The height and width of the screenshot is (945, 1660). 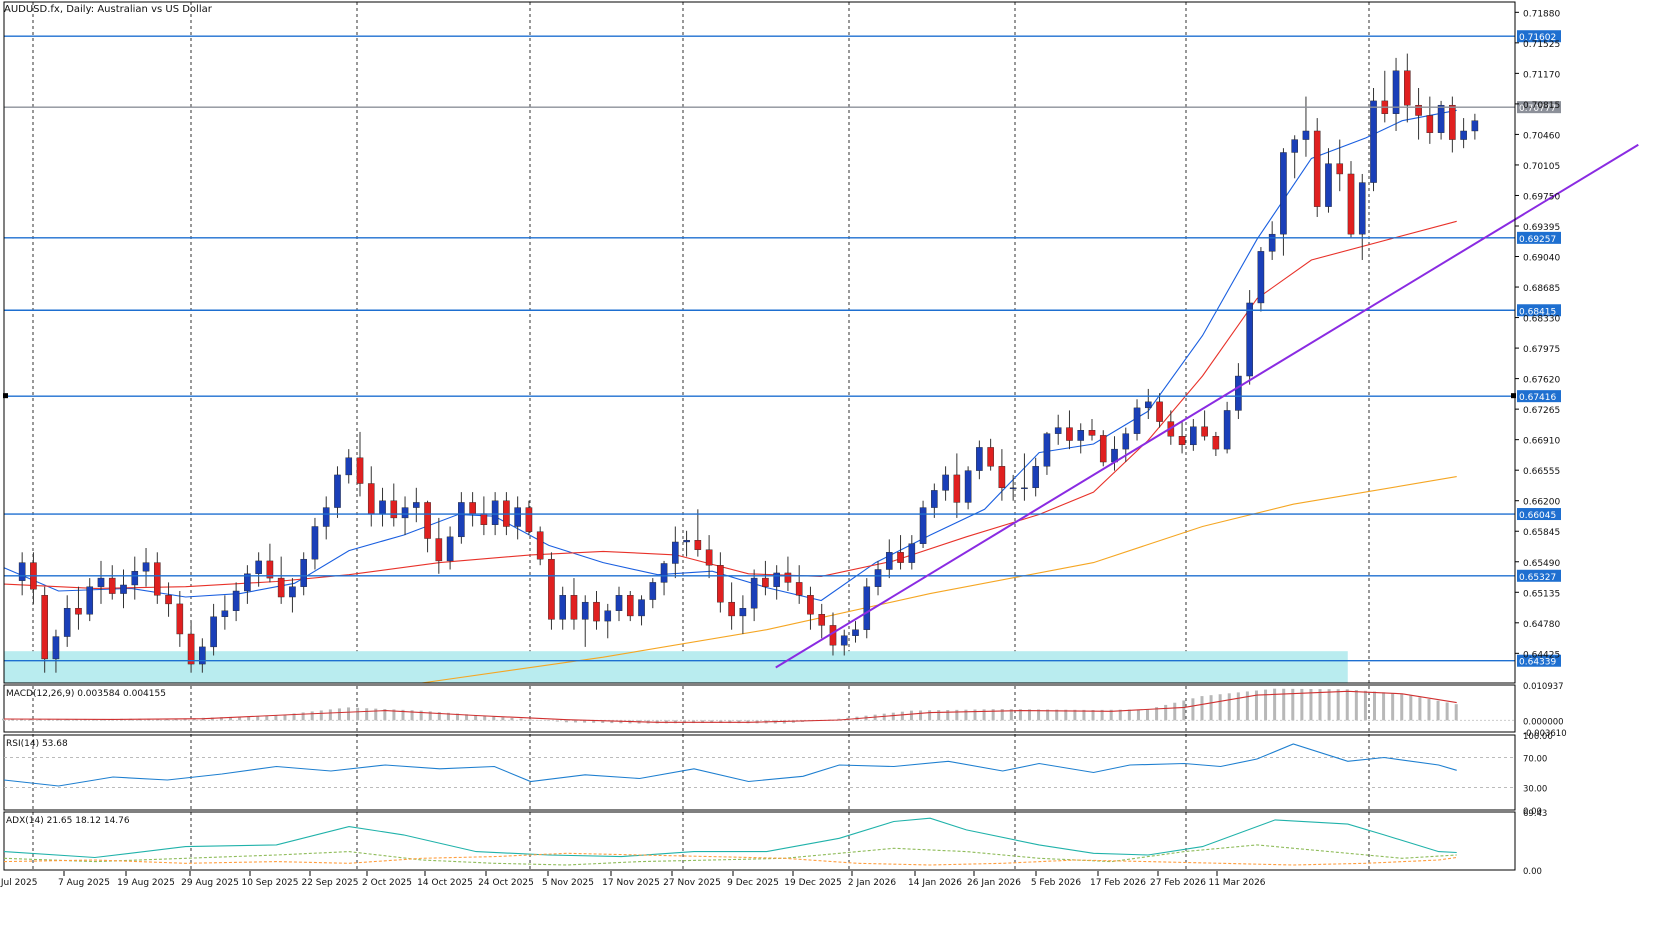 I want to click on indicator-label: MACD(12,26,9) 0.003584 0.004155, so click(x=86, y=694).